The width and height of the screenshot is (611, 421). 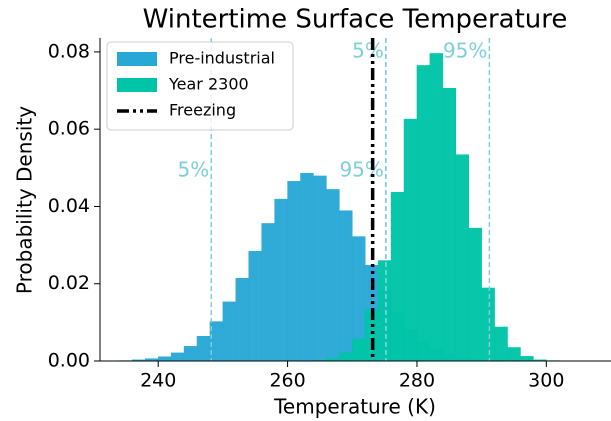 What do you see at coordinates (546, 381) in the screenshot?
I see `x-tick-label: 300` at bounding box center [546, 381].